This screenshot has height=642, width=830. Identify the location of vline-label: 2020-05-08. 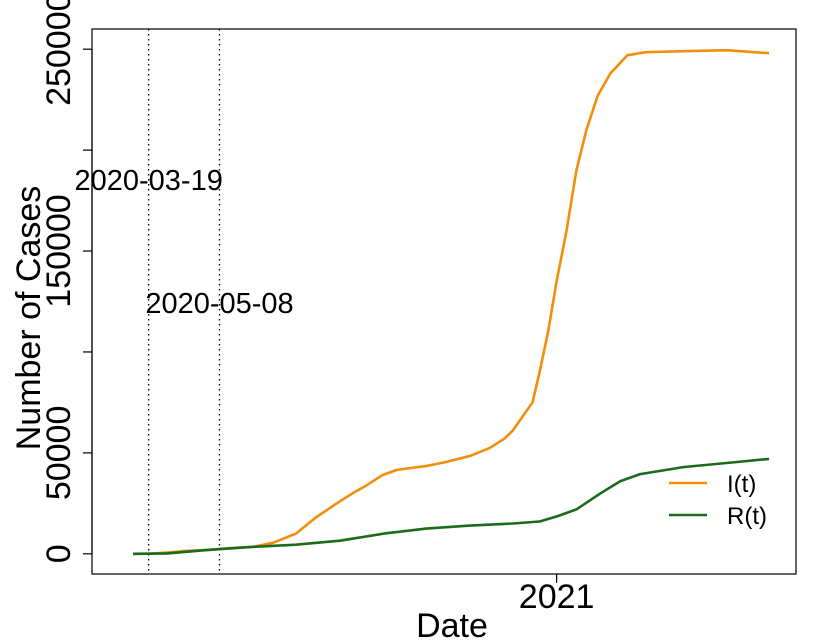
(219, 304).